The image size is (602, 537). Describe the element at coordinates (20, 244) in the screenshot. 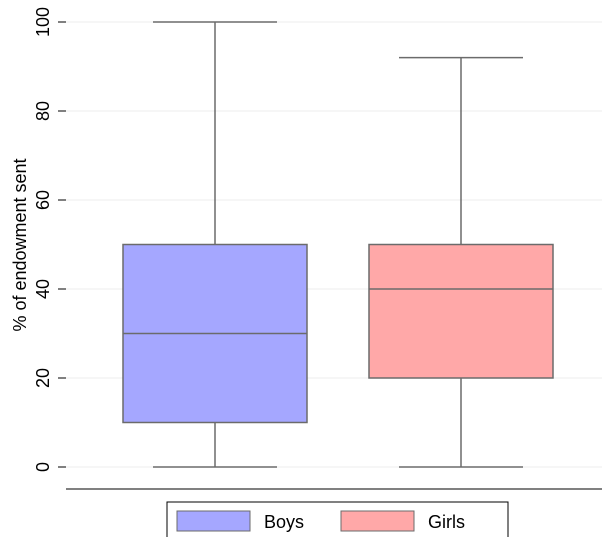

I see `y-axis-title: % of endowment sent` at that location.